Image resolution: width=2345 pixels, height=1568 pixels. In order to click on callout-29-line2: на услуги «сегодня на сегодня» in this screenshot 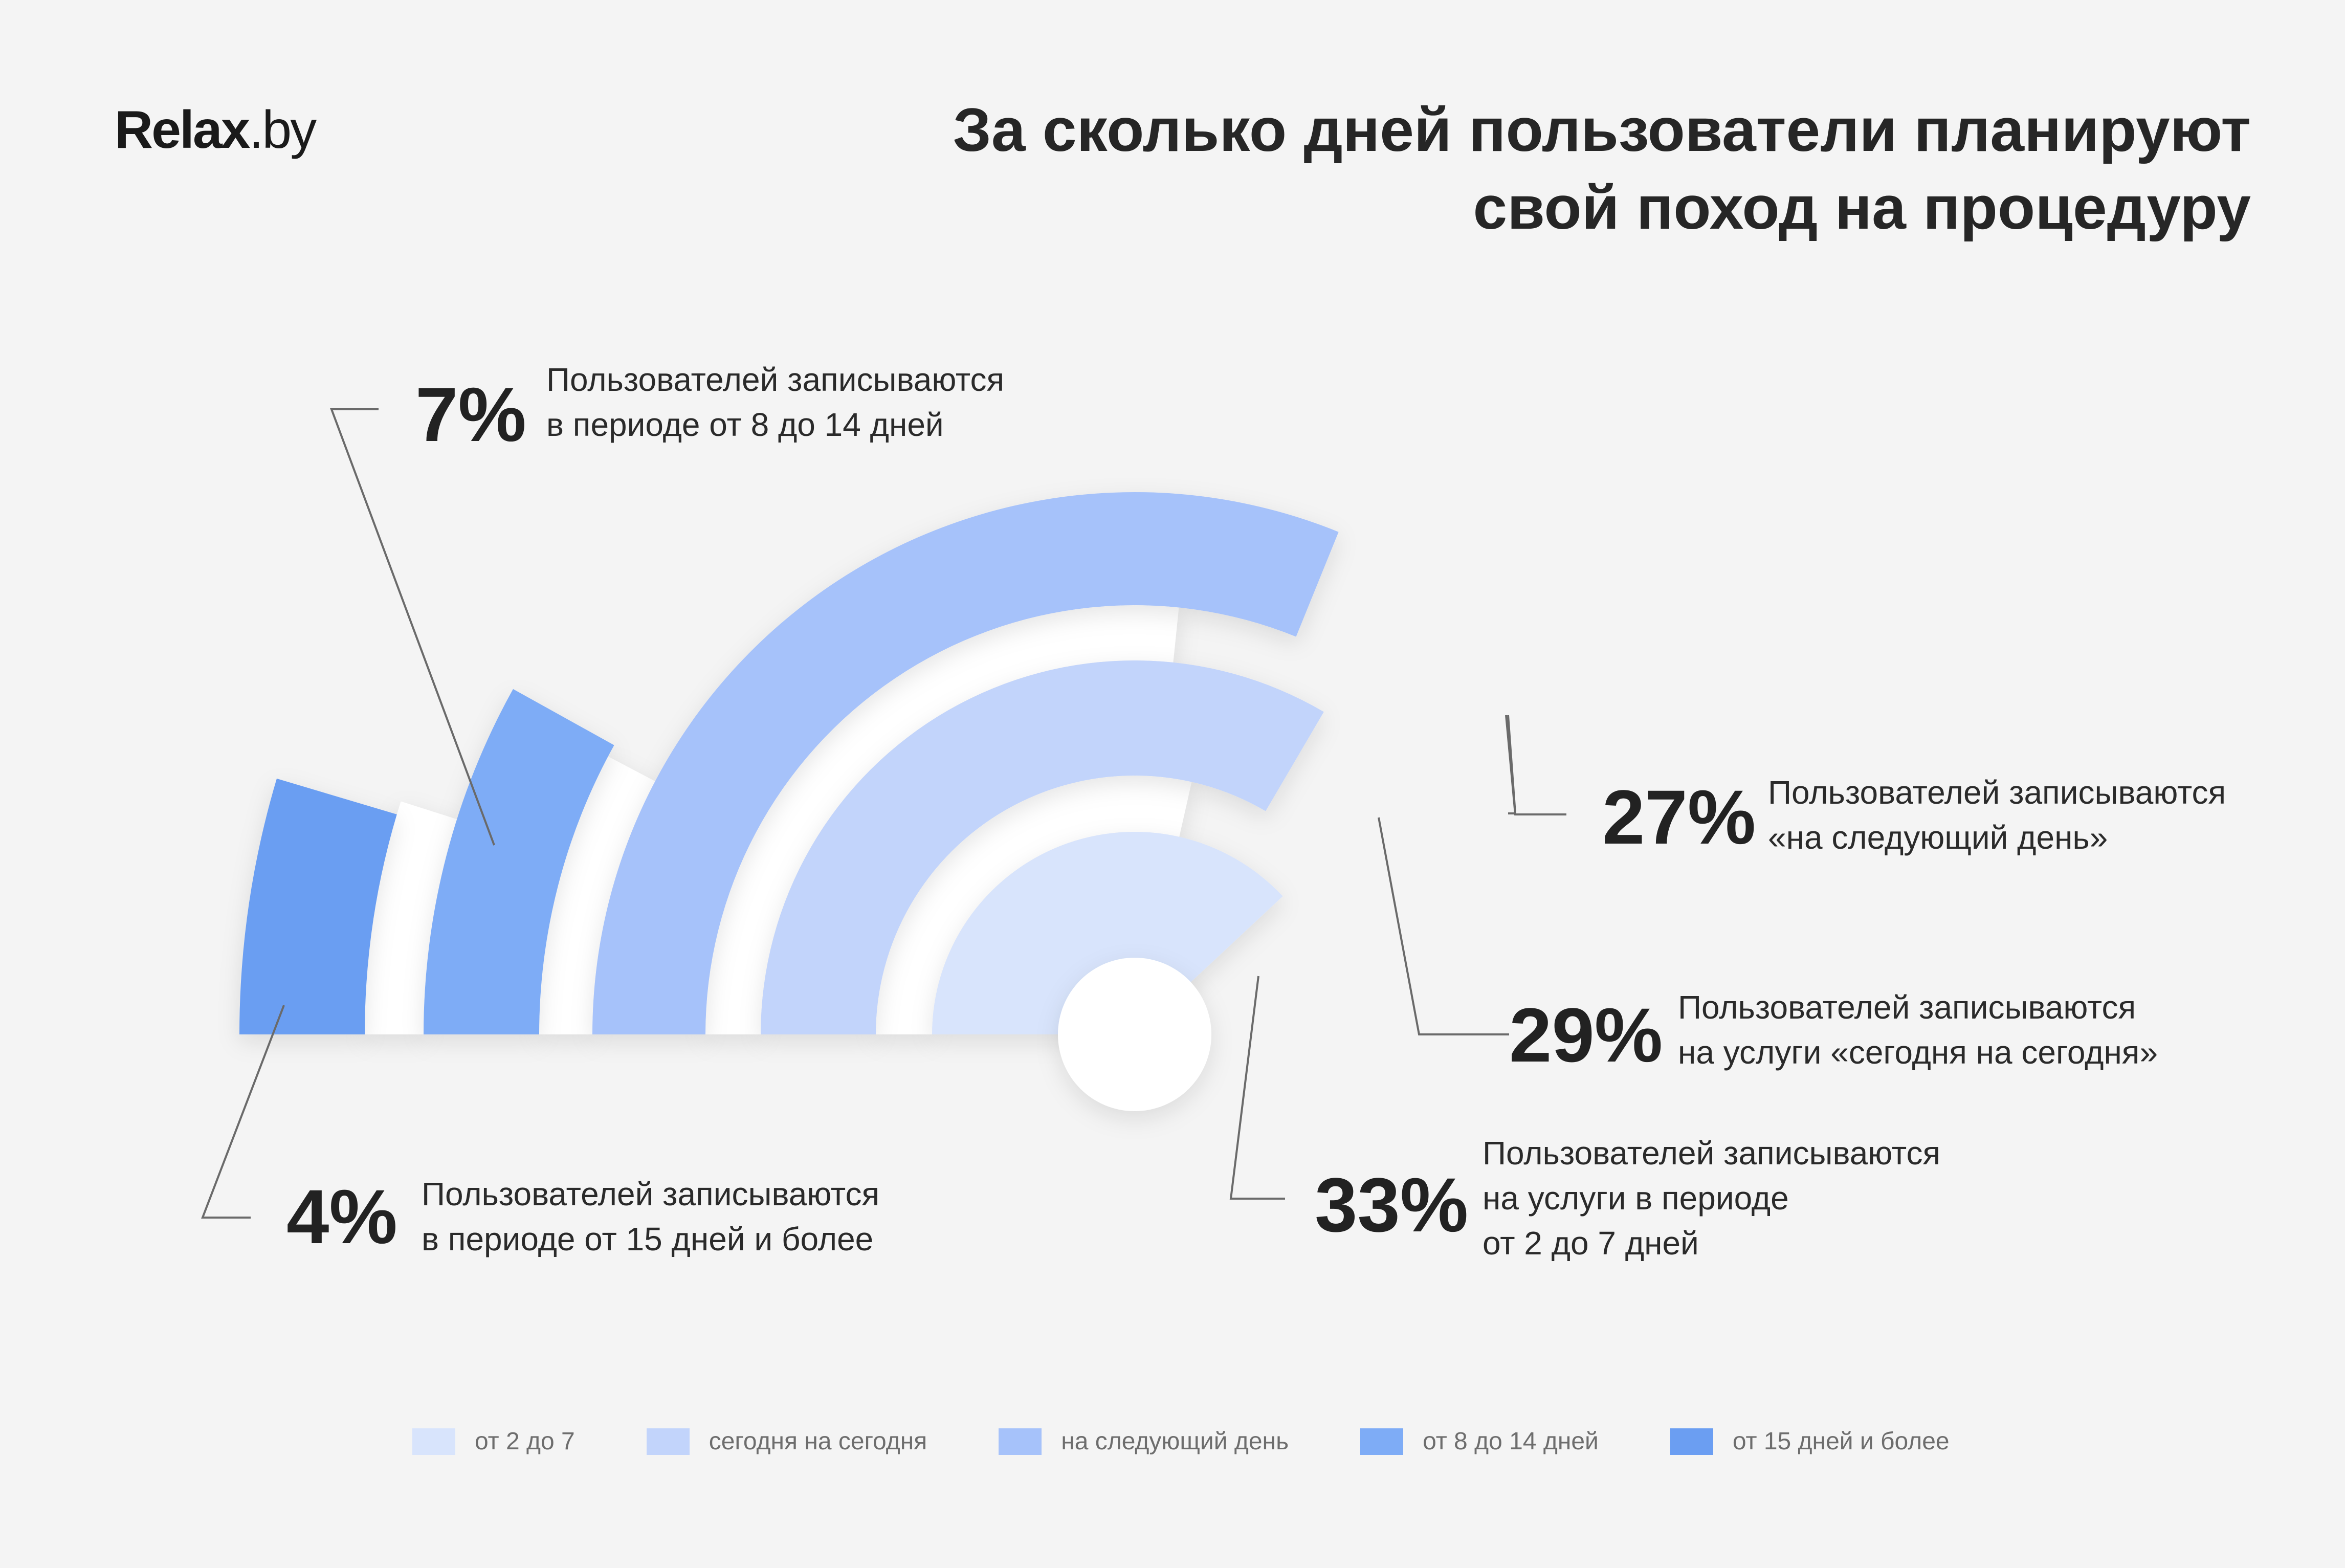, I will do `click(1918, 1052)`.